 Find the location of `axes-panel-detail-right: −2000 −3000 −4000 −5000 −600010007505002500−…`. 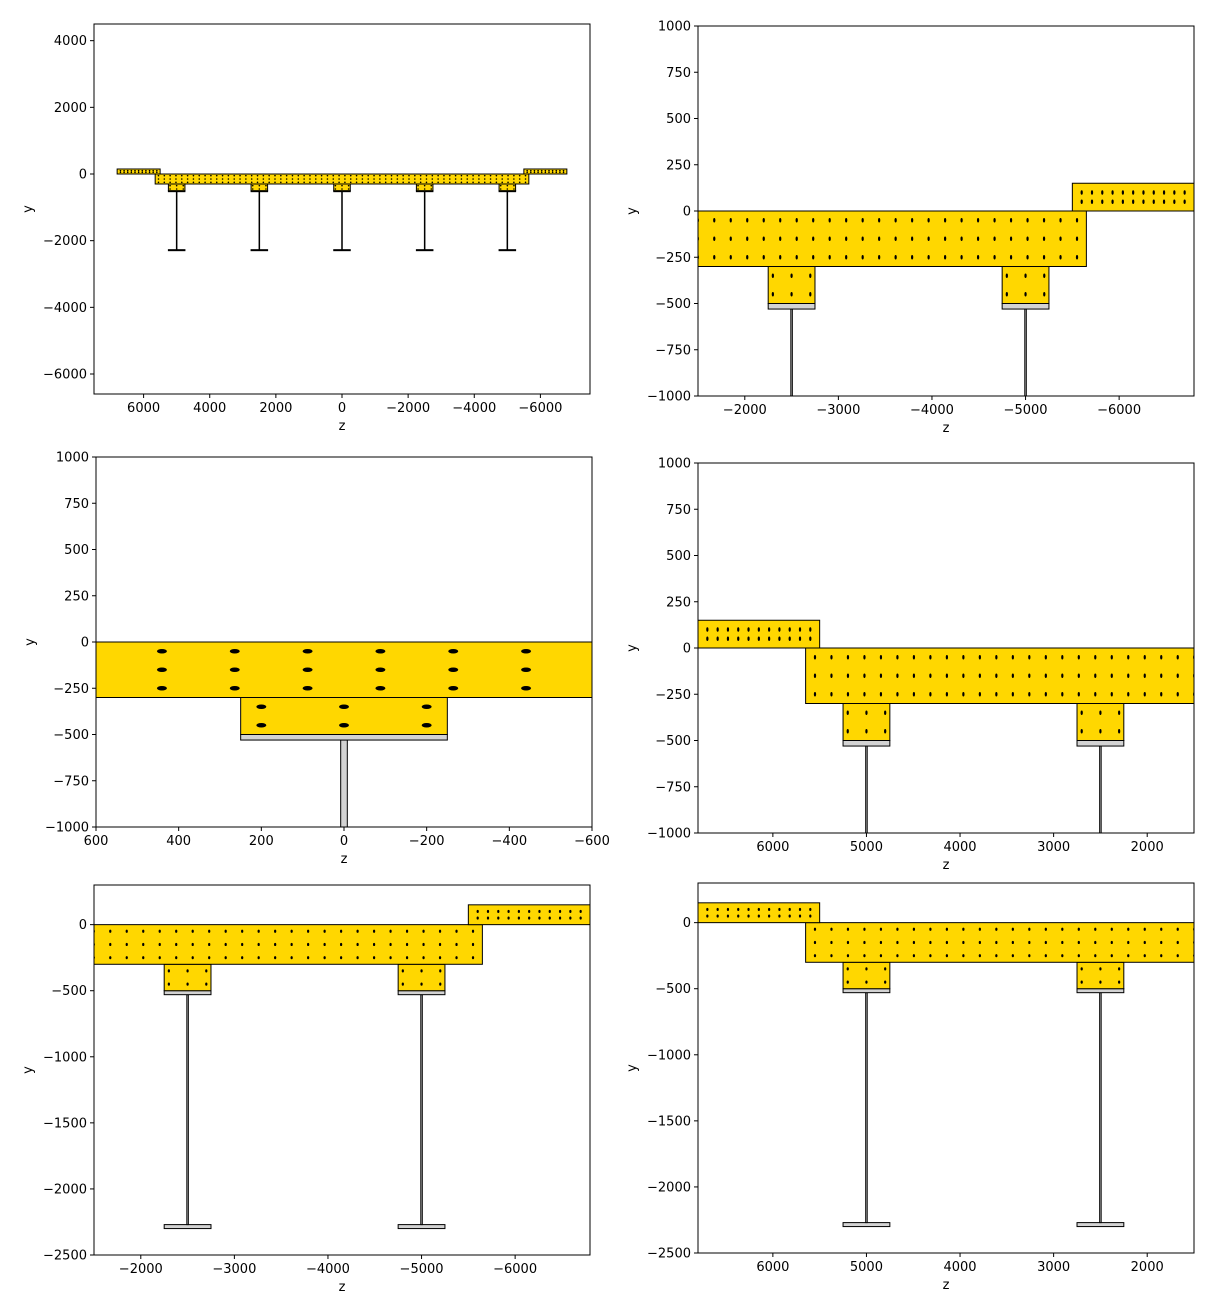

axes-panel-detail-right: −2000 −3000 −4000 −5000 −600010007505002500−… is located at coordinates (910, 228).